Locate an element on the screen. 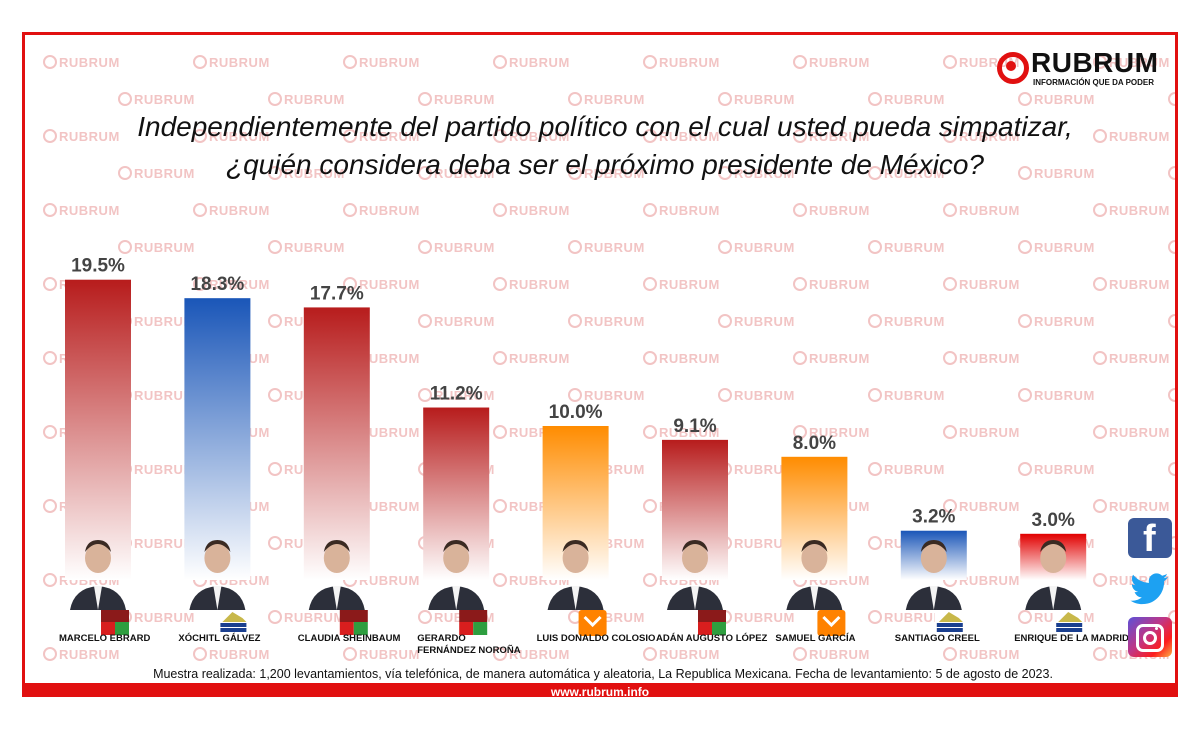 The width and height of the screenshot is (1200, 729). instagram-icon is located at coordinates (1150, 637).